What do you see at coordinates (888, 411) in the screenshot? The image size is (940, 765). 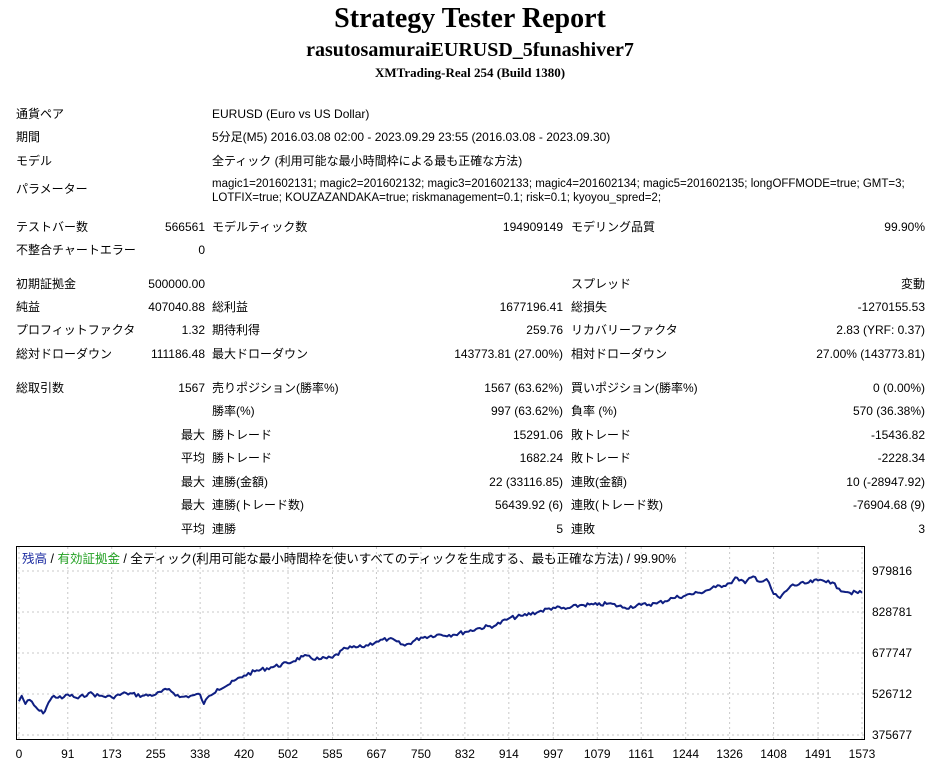 I see `loss-pct-value: 570 (36.38%)` at bounding box center [888, 411].